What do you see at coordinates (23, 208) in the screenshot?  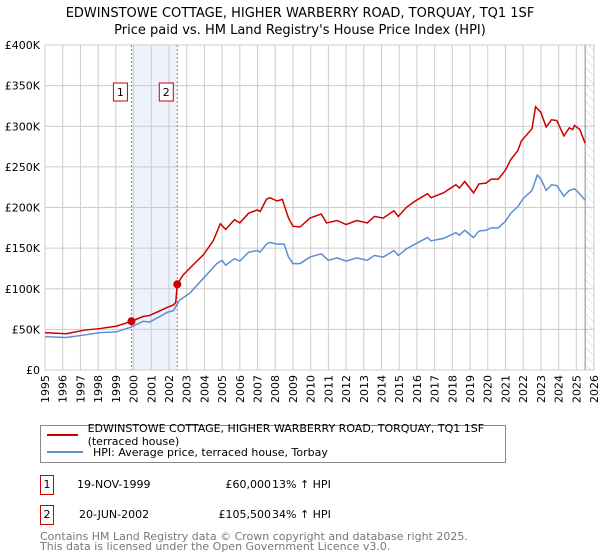 I see `y-tick-label: £200K` at bounding box center [23, 208].